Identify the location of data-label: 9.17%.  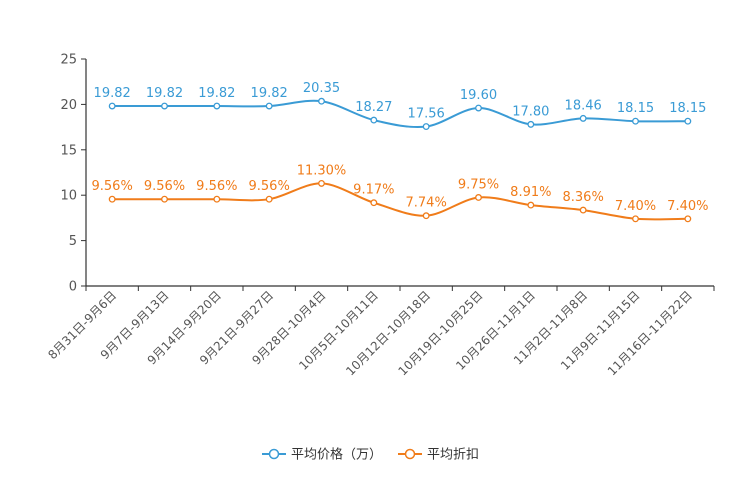
(373, 190).